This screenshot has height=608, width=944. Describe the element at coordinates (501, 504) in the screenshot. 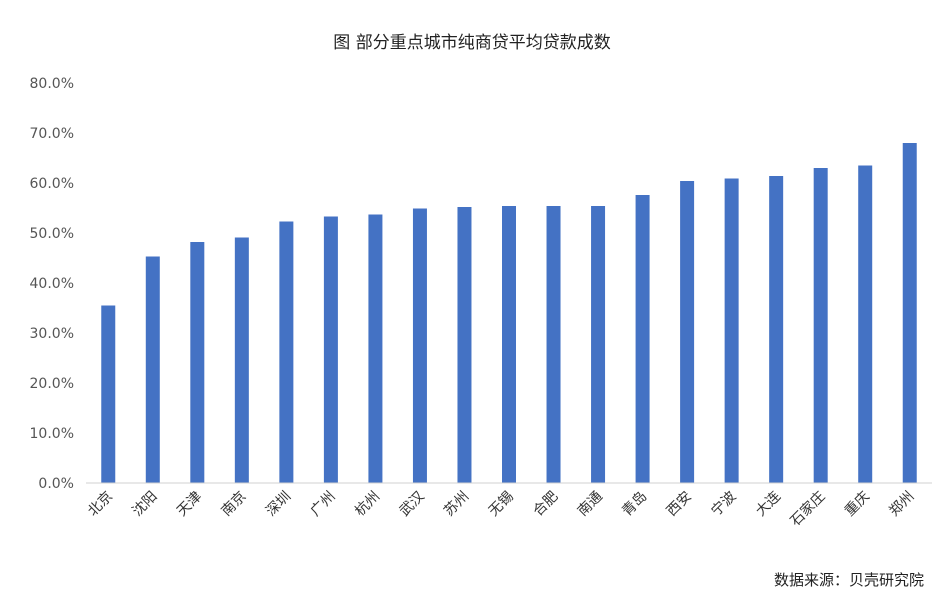

I see `x-tick-label: 无锡` at that location.